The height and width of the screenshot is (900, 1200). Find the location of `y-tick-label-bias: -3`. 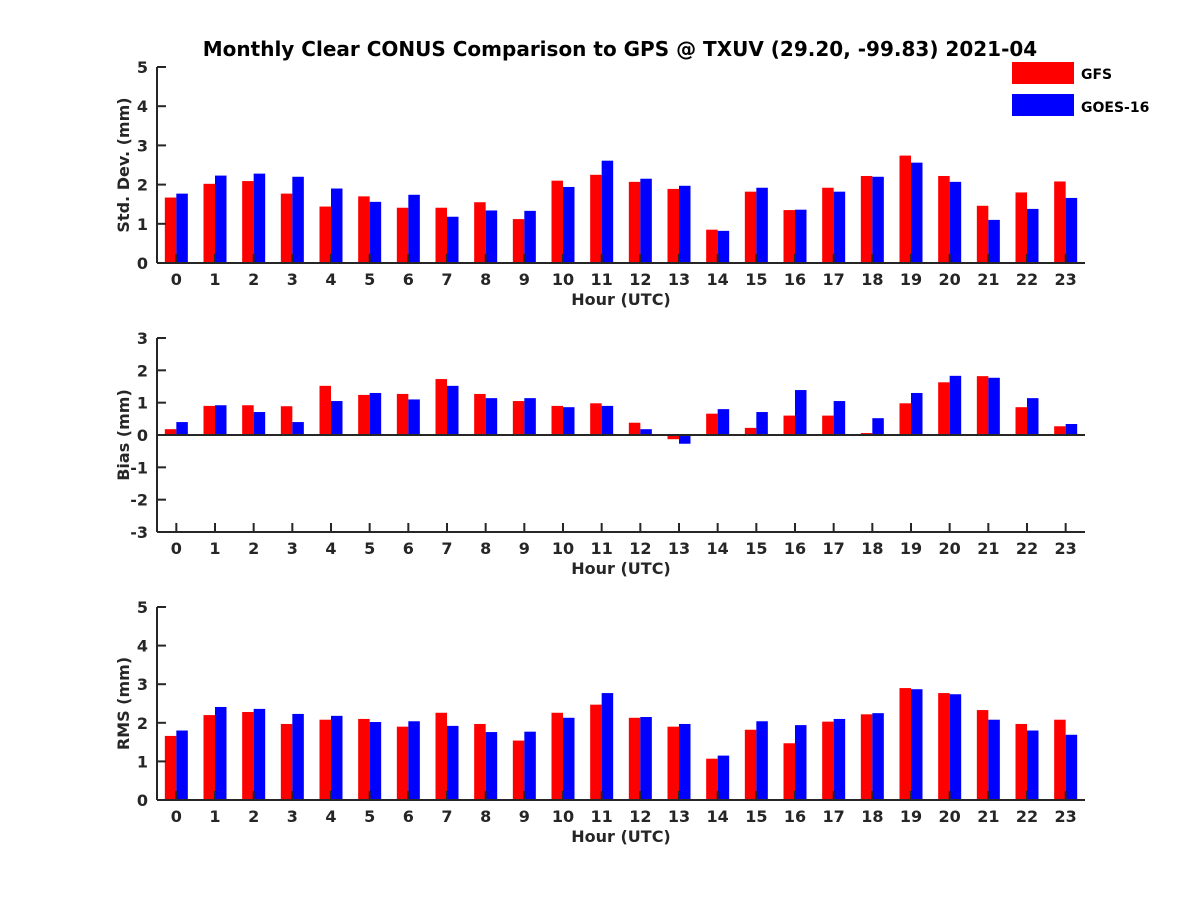

y-tick-label-bias: -3 is located at coordinates (139, 532).